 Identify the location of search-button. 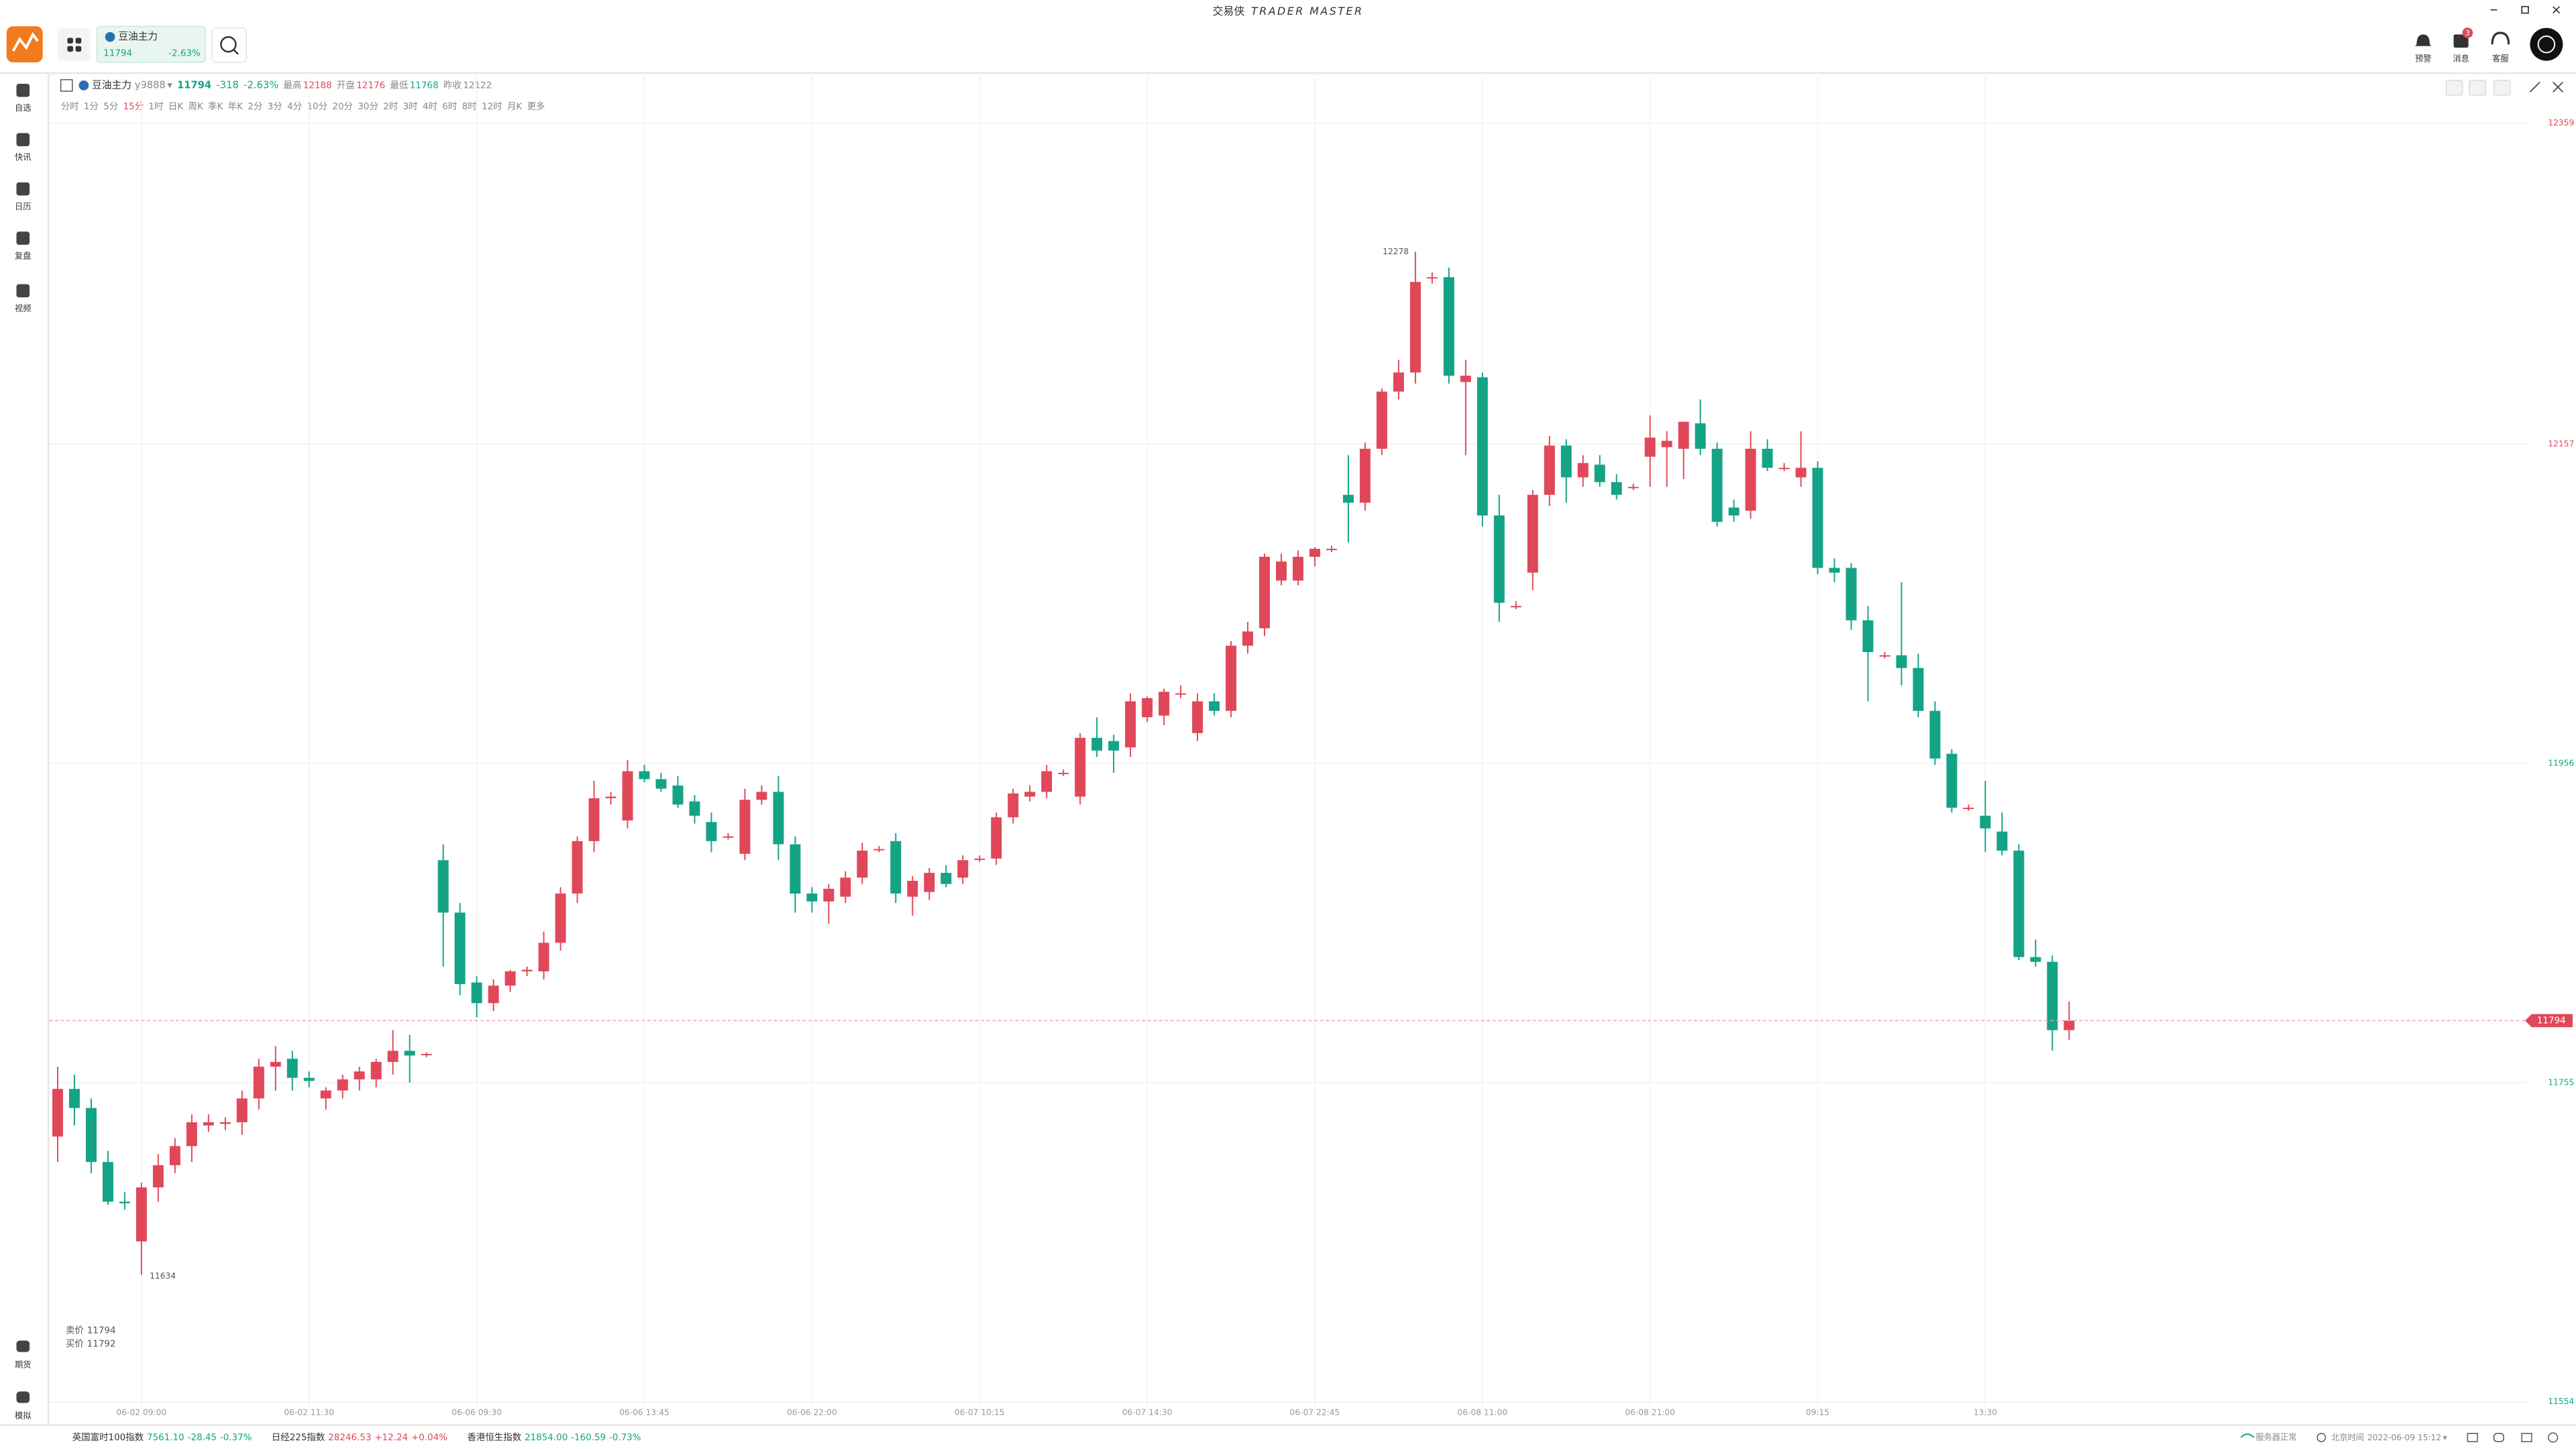
(229, 45).